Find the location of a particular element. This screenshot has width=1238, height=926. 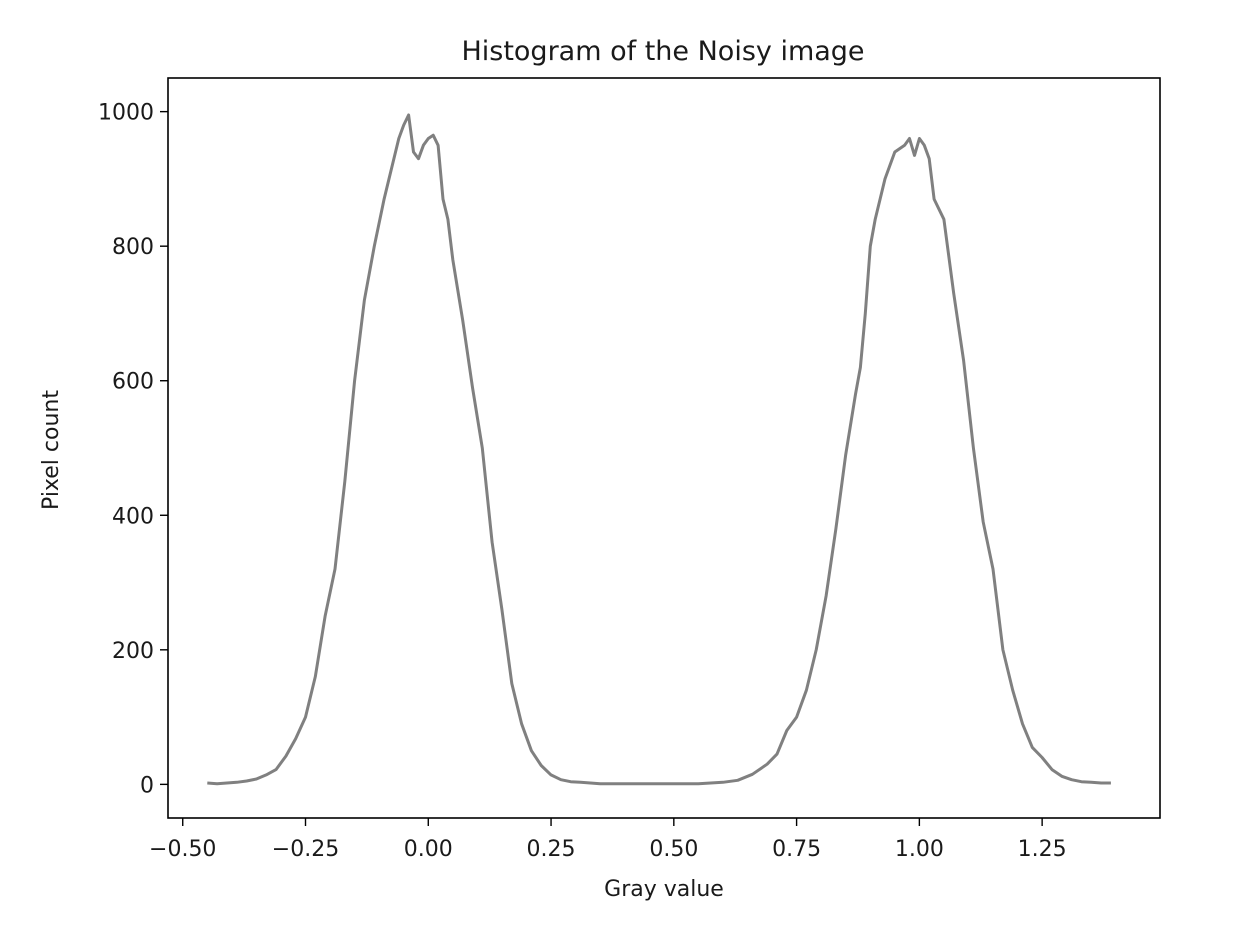

y-axis: 0 200 400 600 800 1000 is located at coordinates (133, 449).